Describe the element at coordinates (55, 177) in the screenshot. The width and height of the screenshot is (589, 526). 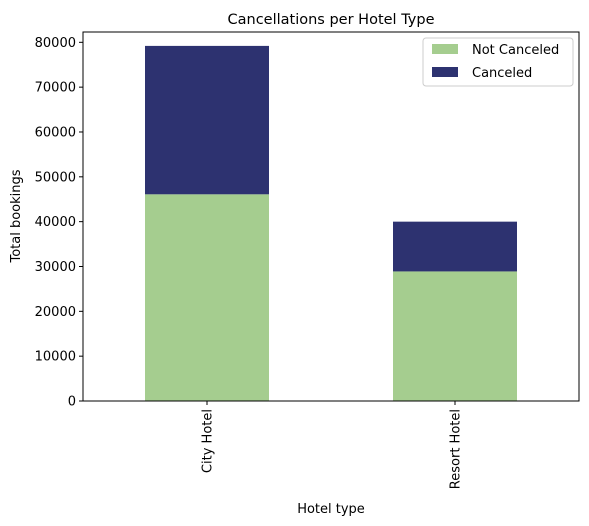
I see `y-tick-label: 50000` at that location.